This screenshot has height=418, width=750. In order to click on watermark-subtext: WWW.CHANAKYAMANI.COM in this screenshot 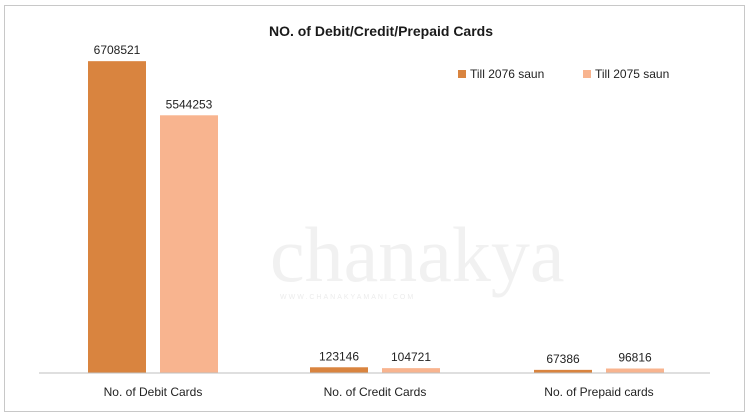, I will do `click(347, 297)`.